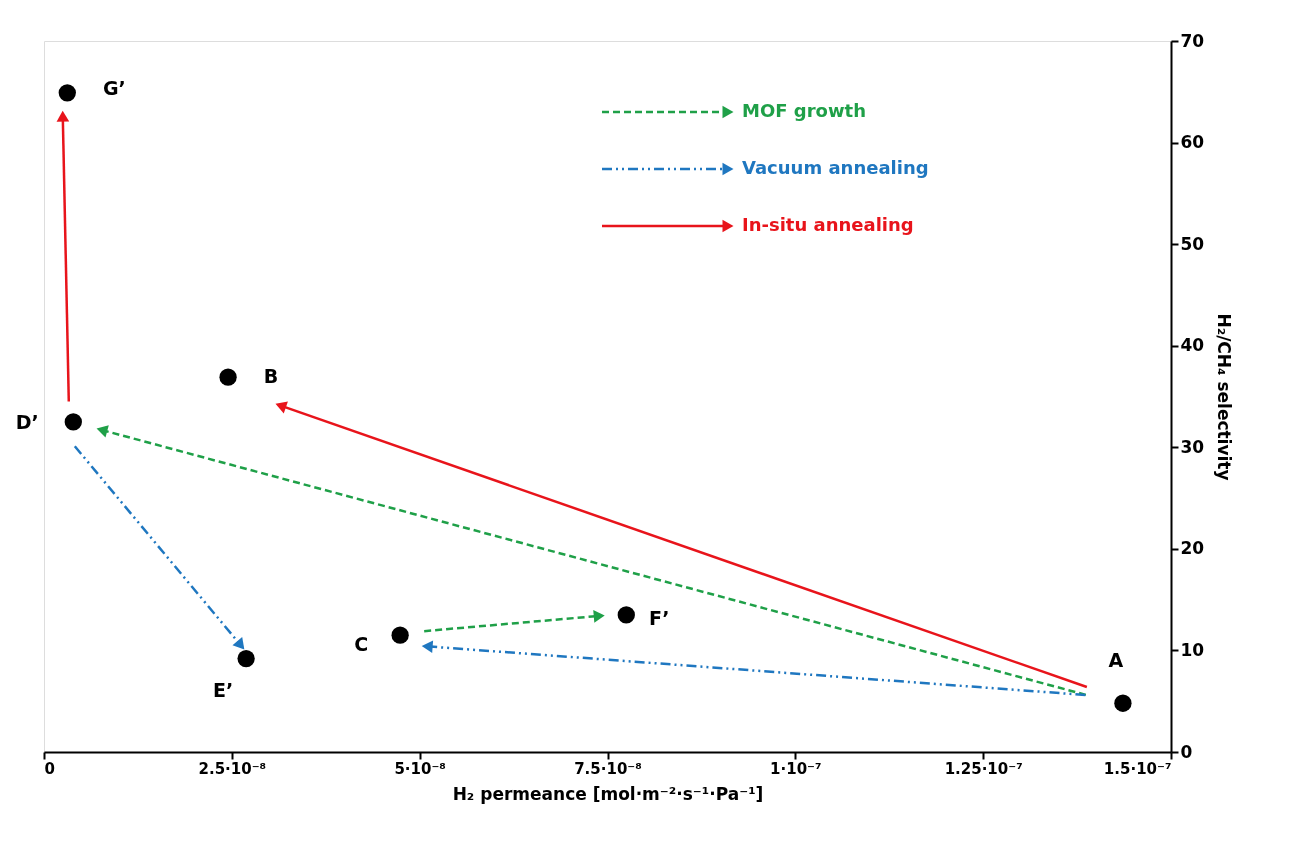  What do you see at coordinates (1192, 40) in the screenshot?
I see `y-tick-label: 70` at bounding box center [1192, 40].